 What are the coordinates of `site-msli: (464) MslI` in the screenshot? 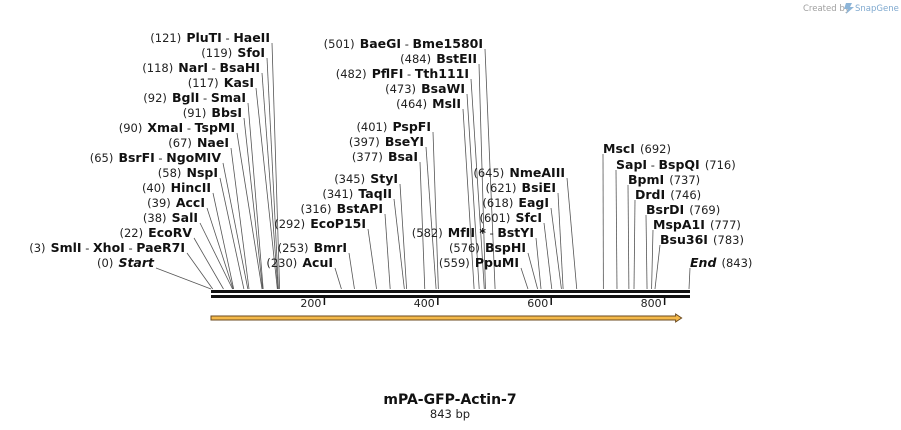 It's located at (428, 102).